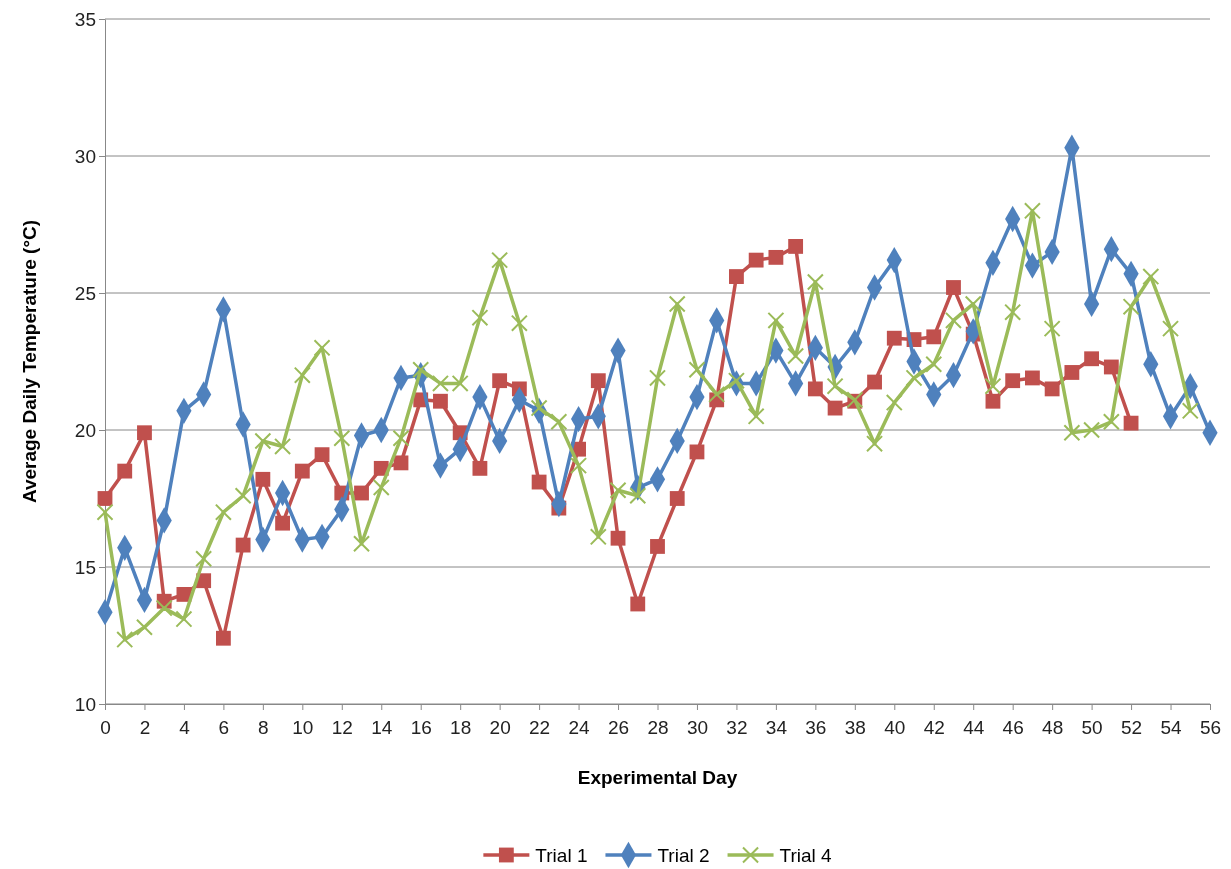 The width and height of the screenshot is (1231, 869). I want to click on x-tick-label: 44, so click(974, 727).